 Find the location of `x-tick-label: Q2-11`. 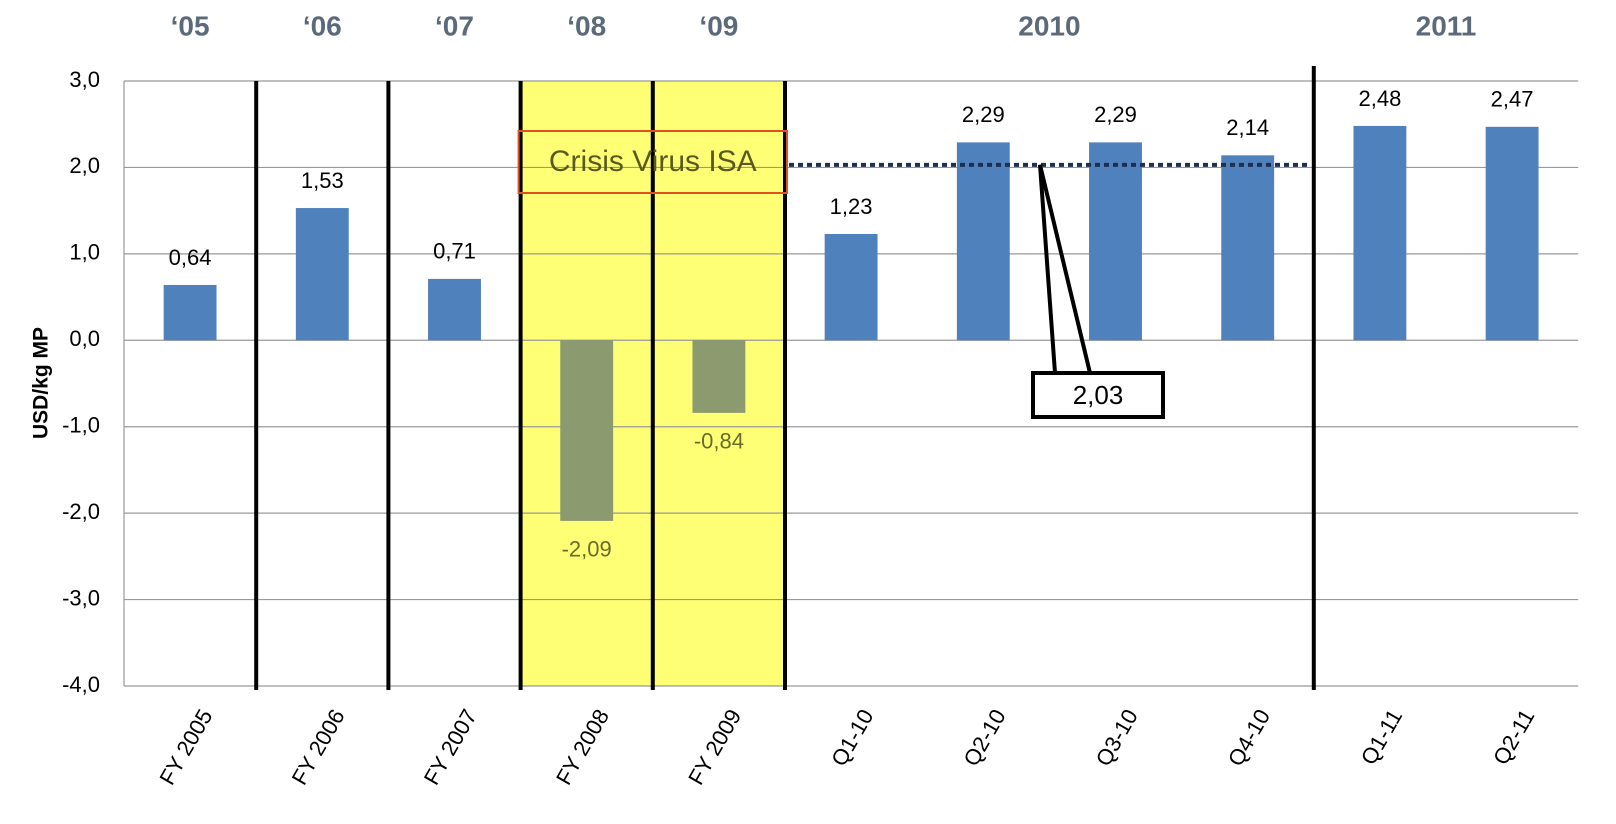

x-tick-label: Q2-11 is located at coordinates (1513, 737).